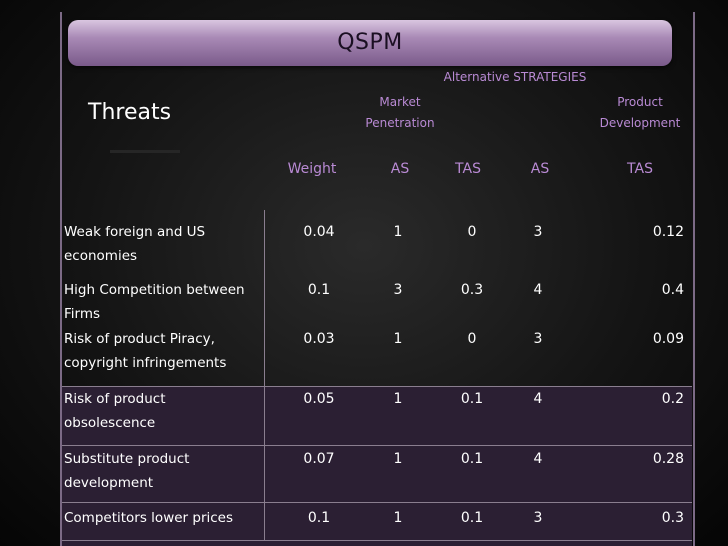 This screenshot has height=546, width=728. I want to click on section-label: Threats, so click(130, 112).